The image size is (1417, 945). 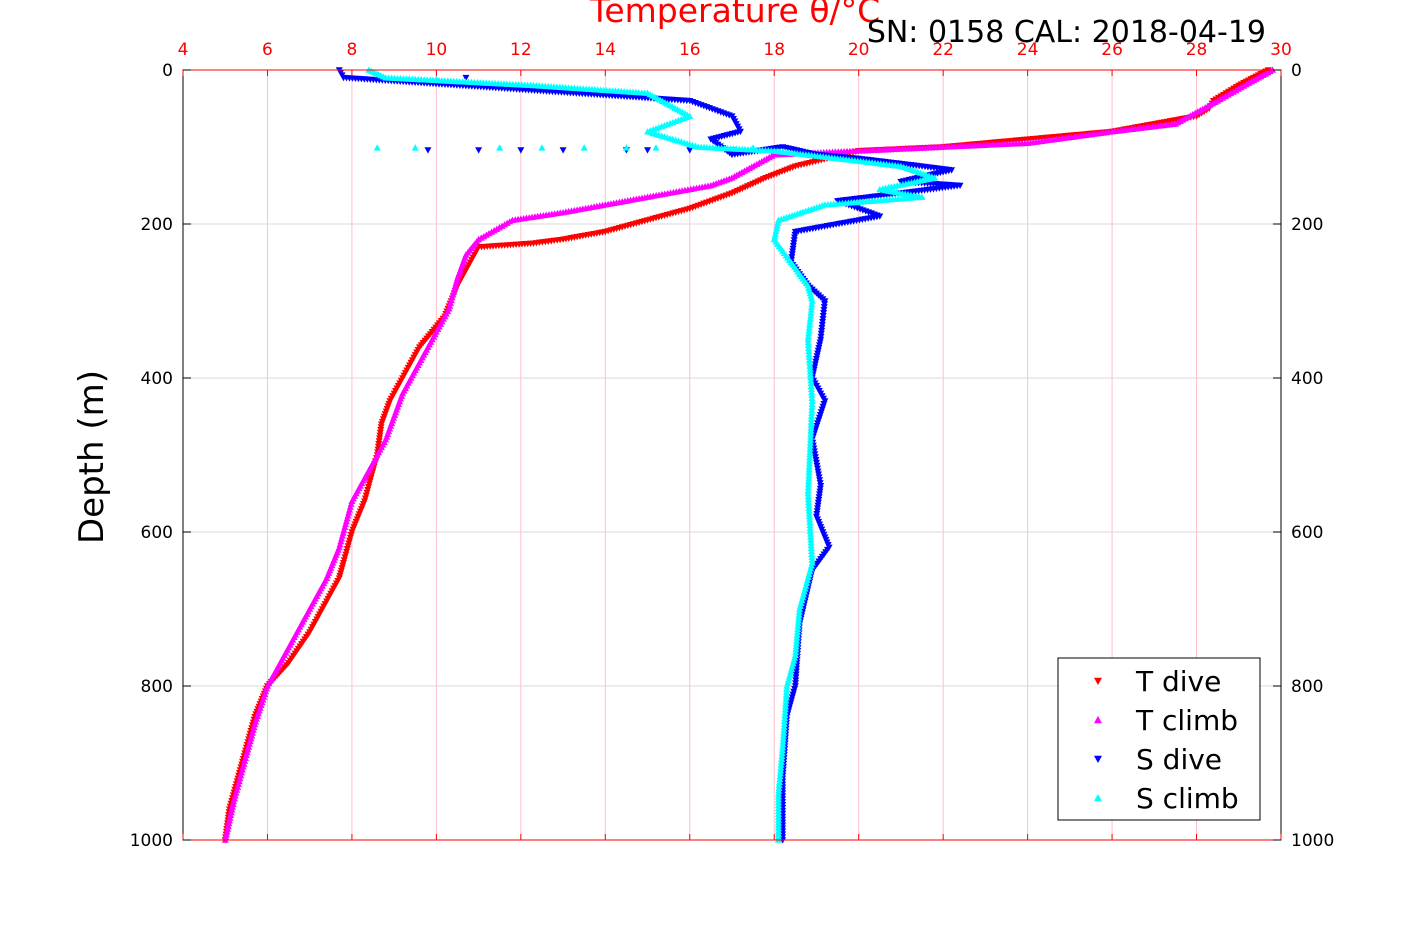 What do you see at coordinates (1281, 50) in the screenshot?
I see `x-tick-label: 30` at bounding box center [1281, 50].